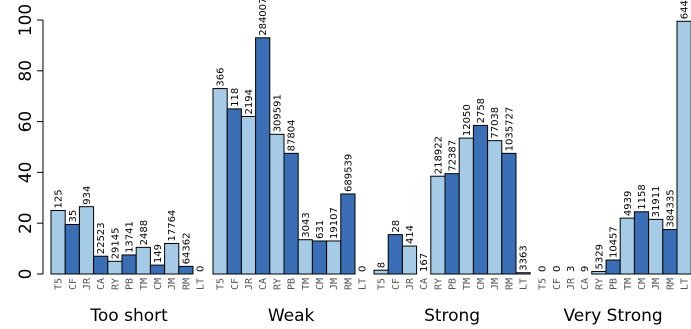 This screenshot has width=691, height=329. Describe the element at coordinates (481, 110) in the screenshot. I see `bar-value-label: 2758` at that location.